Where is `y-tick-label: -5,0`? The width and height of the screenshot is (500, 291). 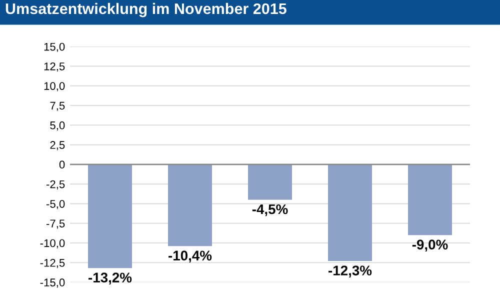
y-tick-label: -5,0 is located at coordinates (55, 205).